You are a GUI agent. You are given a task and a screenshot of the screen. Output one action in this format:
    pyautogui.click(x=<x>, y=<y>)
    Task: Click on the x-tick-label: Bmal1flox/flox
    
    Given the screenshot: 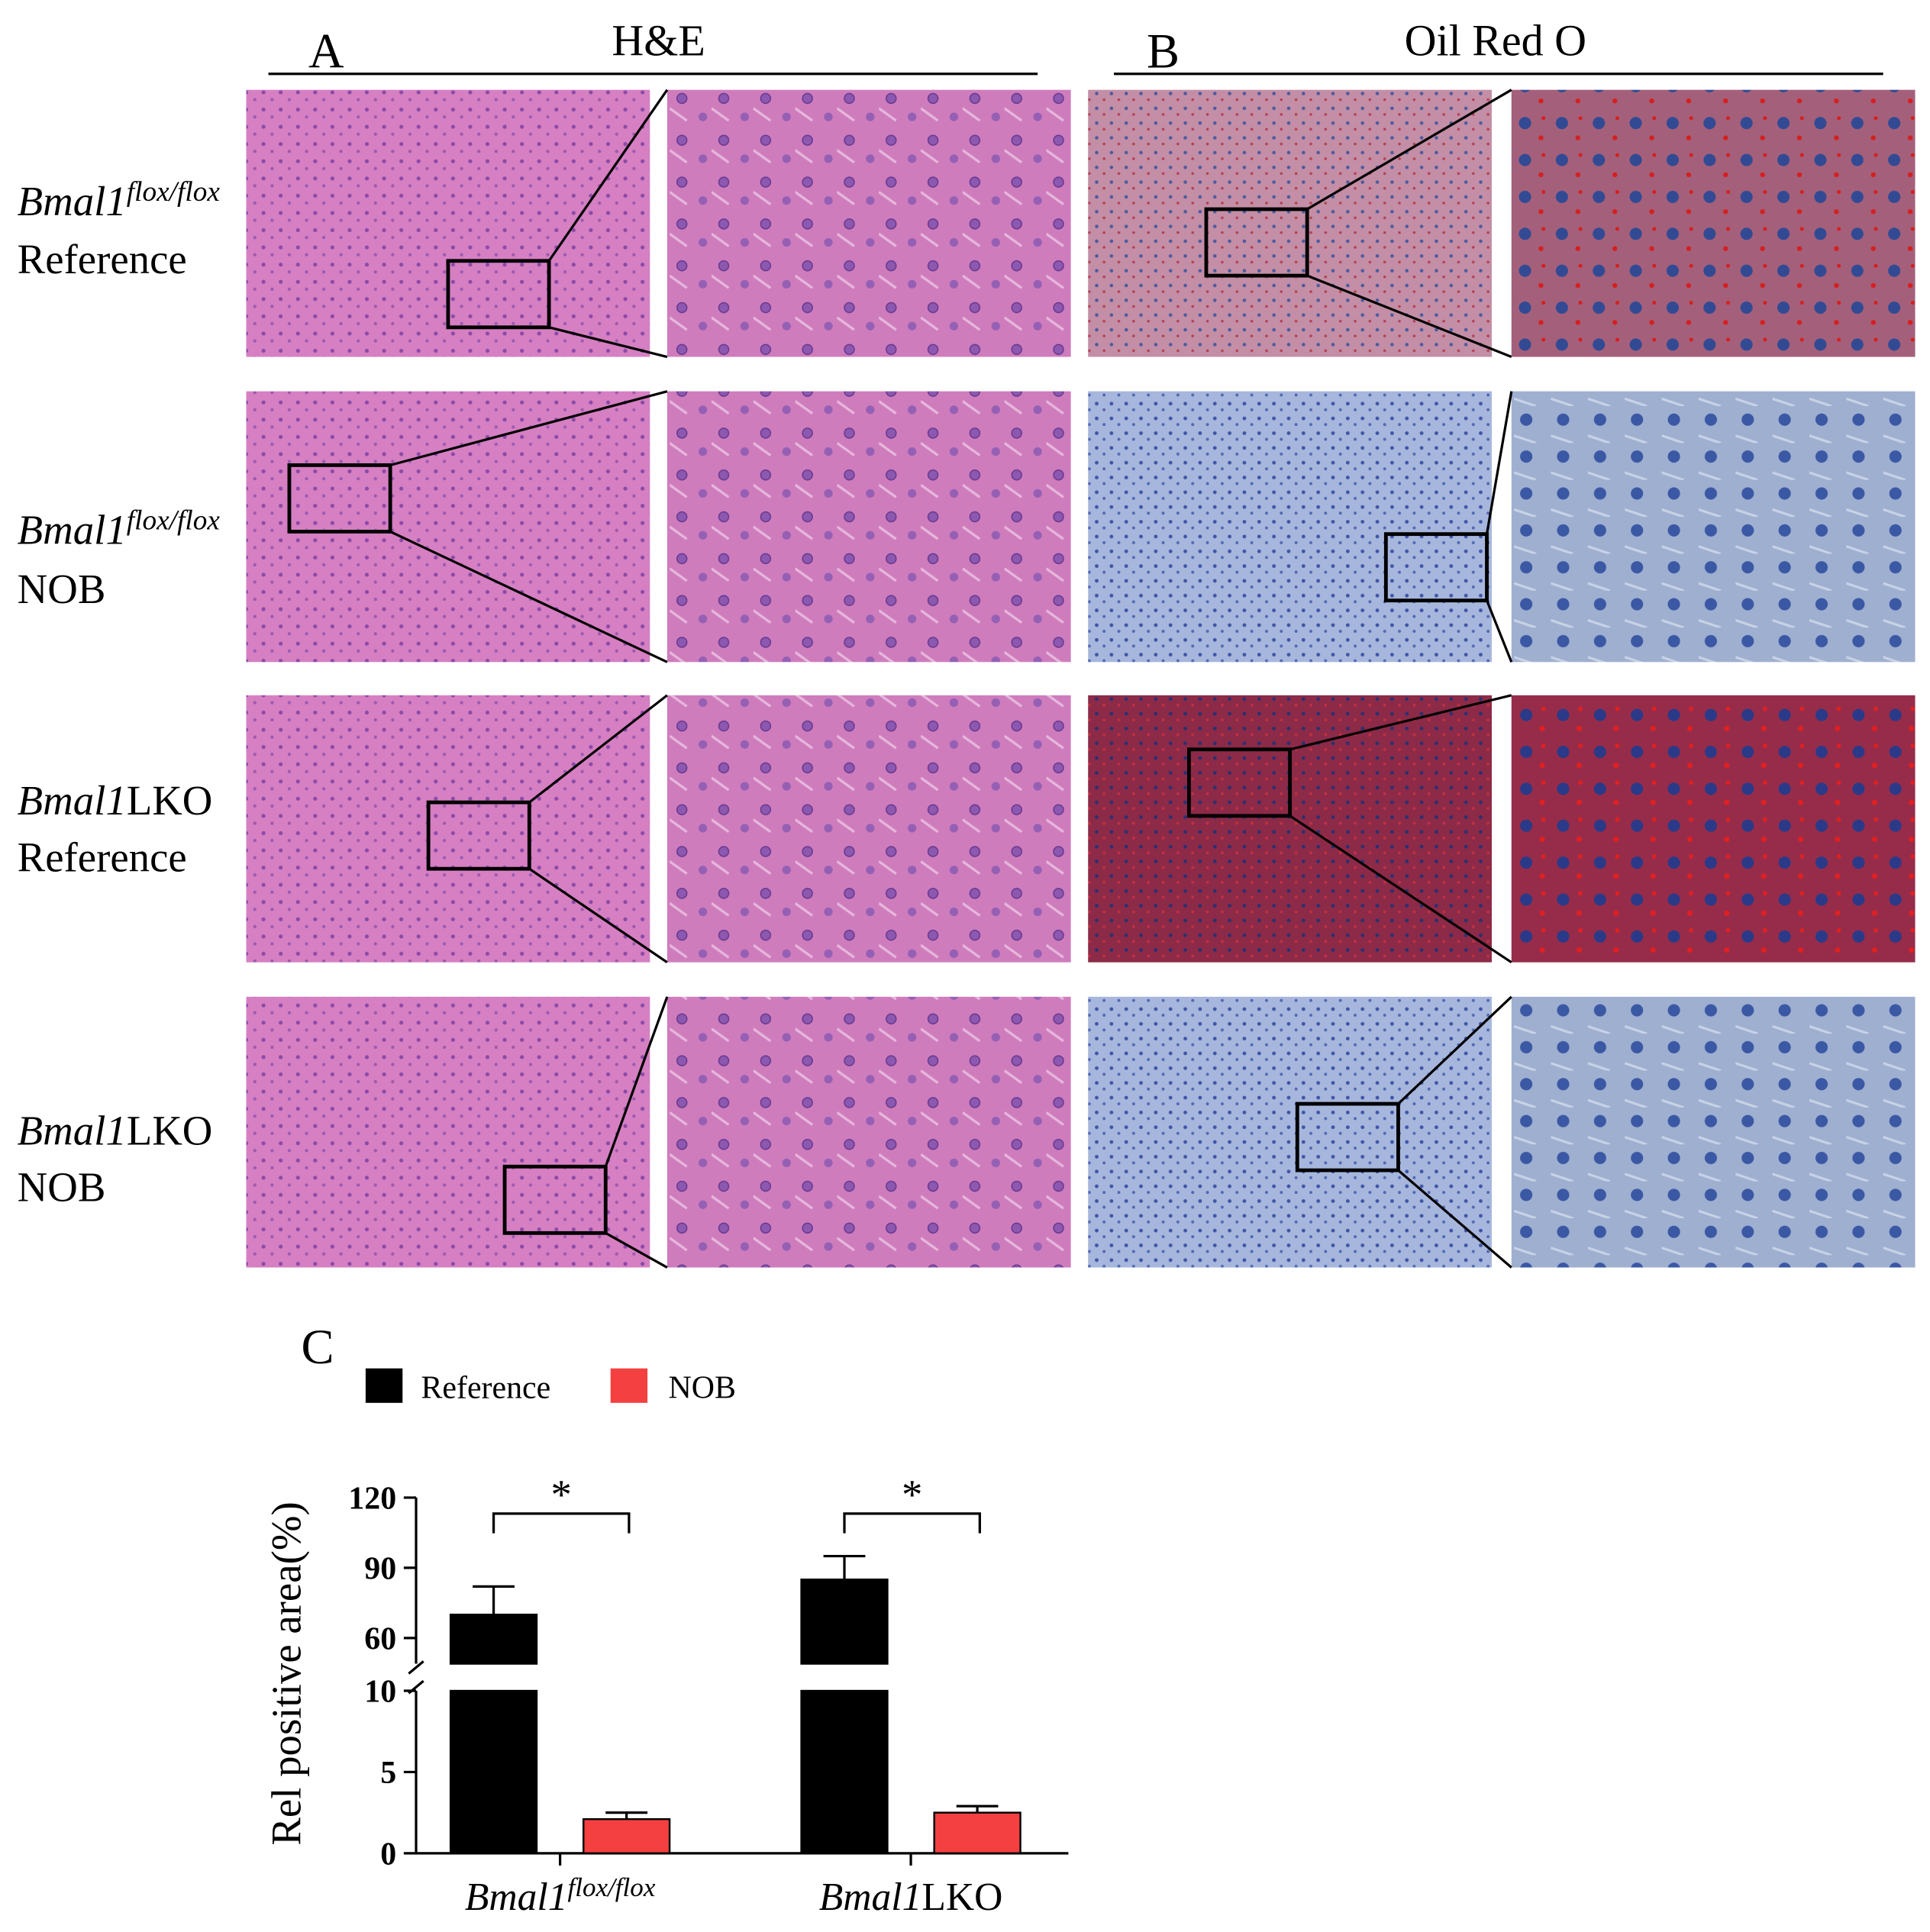 What is the action you would take?
    pyautogui.click(x=560, y=1895)
    